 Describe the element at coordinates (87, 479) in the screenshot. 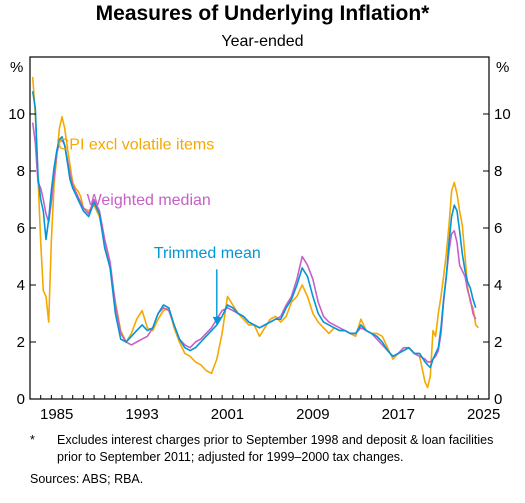

I see `sources-note: Sources: ABS; RBA.` at that location.